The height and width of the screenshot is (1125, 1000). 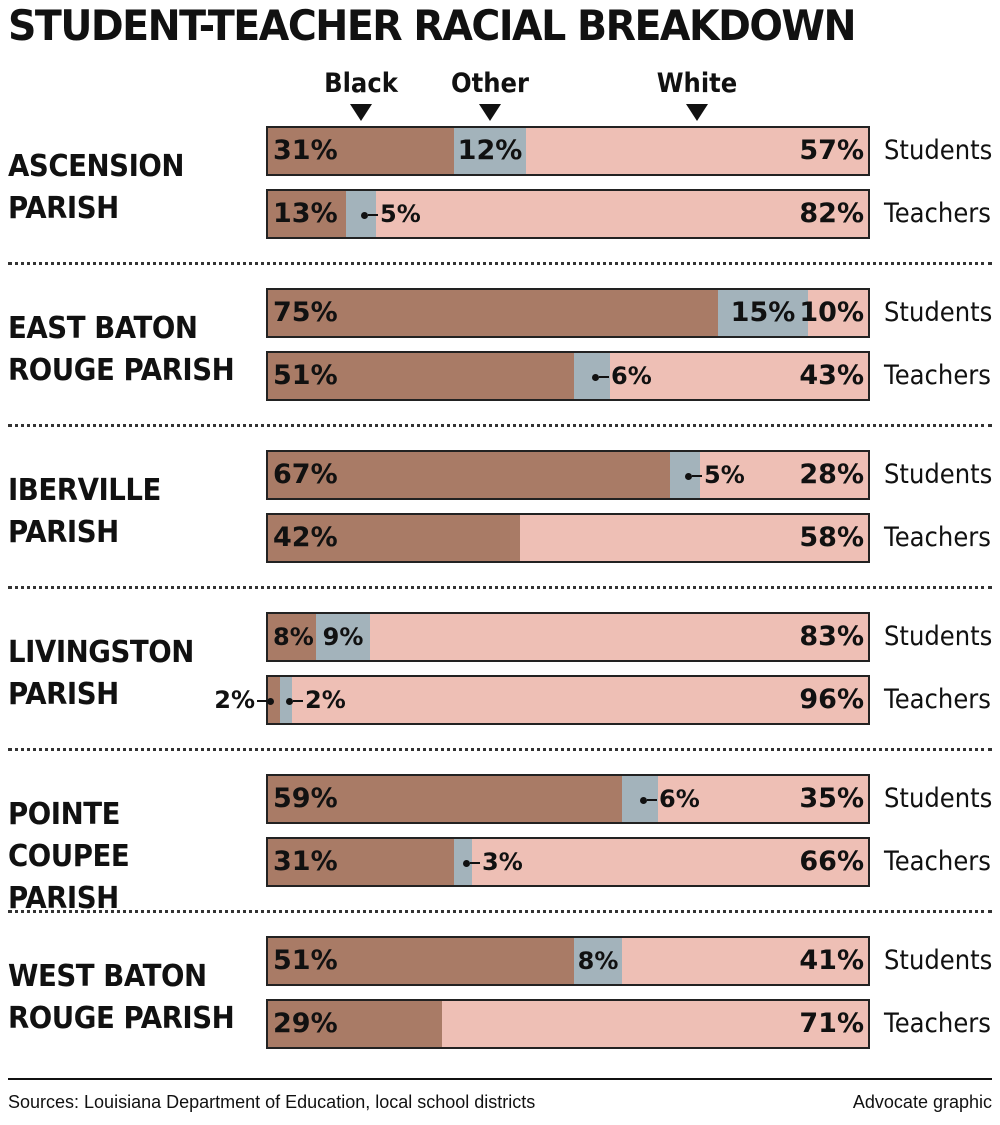 What do you see at coordinates (305, 312) in the screenshot?
I see `value-label-black: 75%` at bounding box center [305, 312].